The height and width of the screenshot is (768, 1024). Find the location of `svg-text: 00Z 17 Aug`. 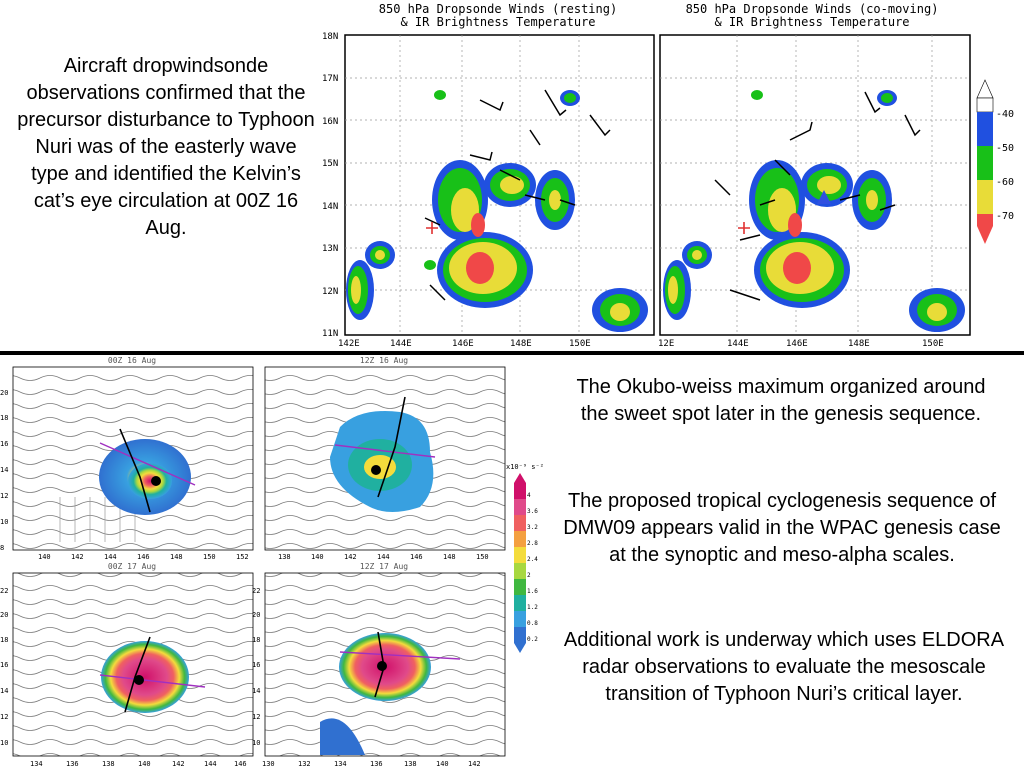

svg-text: 00Z 17 Aug is located at coordinates (132, 566).